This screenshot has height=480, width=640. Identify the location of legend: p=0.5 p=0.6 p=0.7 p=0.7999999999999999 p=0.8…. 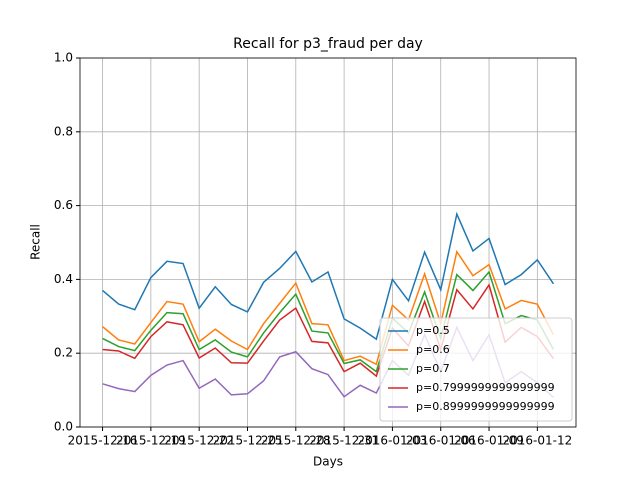
(476, 369).